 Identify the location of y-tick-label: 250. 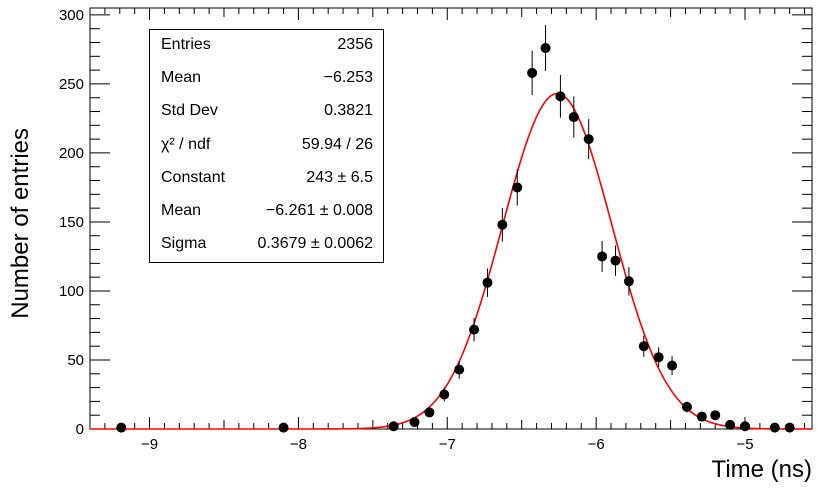
(71, 84).